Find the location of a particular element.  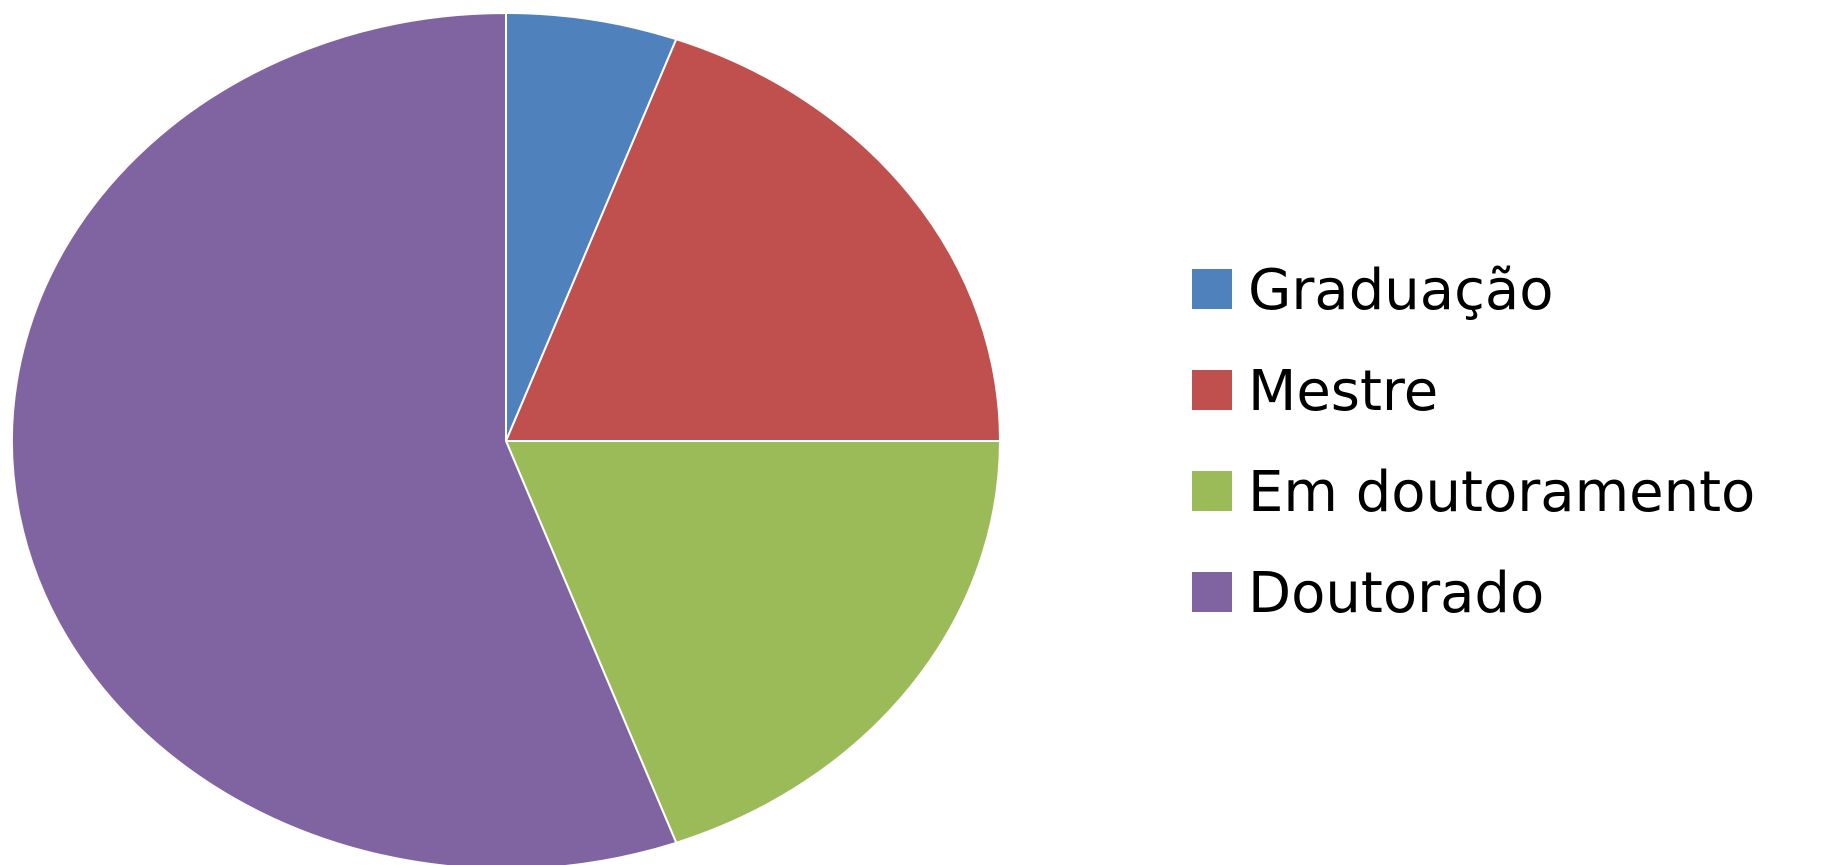

legend-item-doutorado: Doutorado is located at coordinates (1368, 593).